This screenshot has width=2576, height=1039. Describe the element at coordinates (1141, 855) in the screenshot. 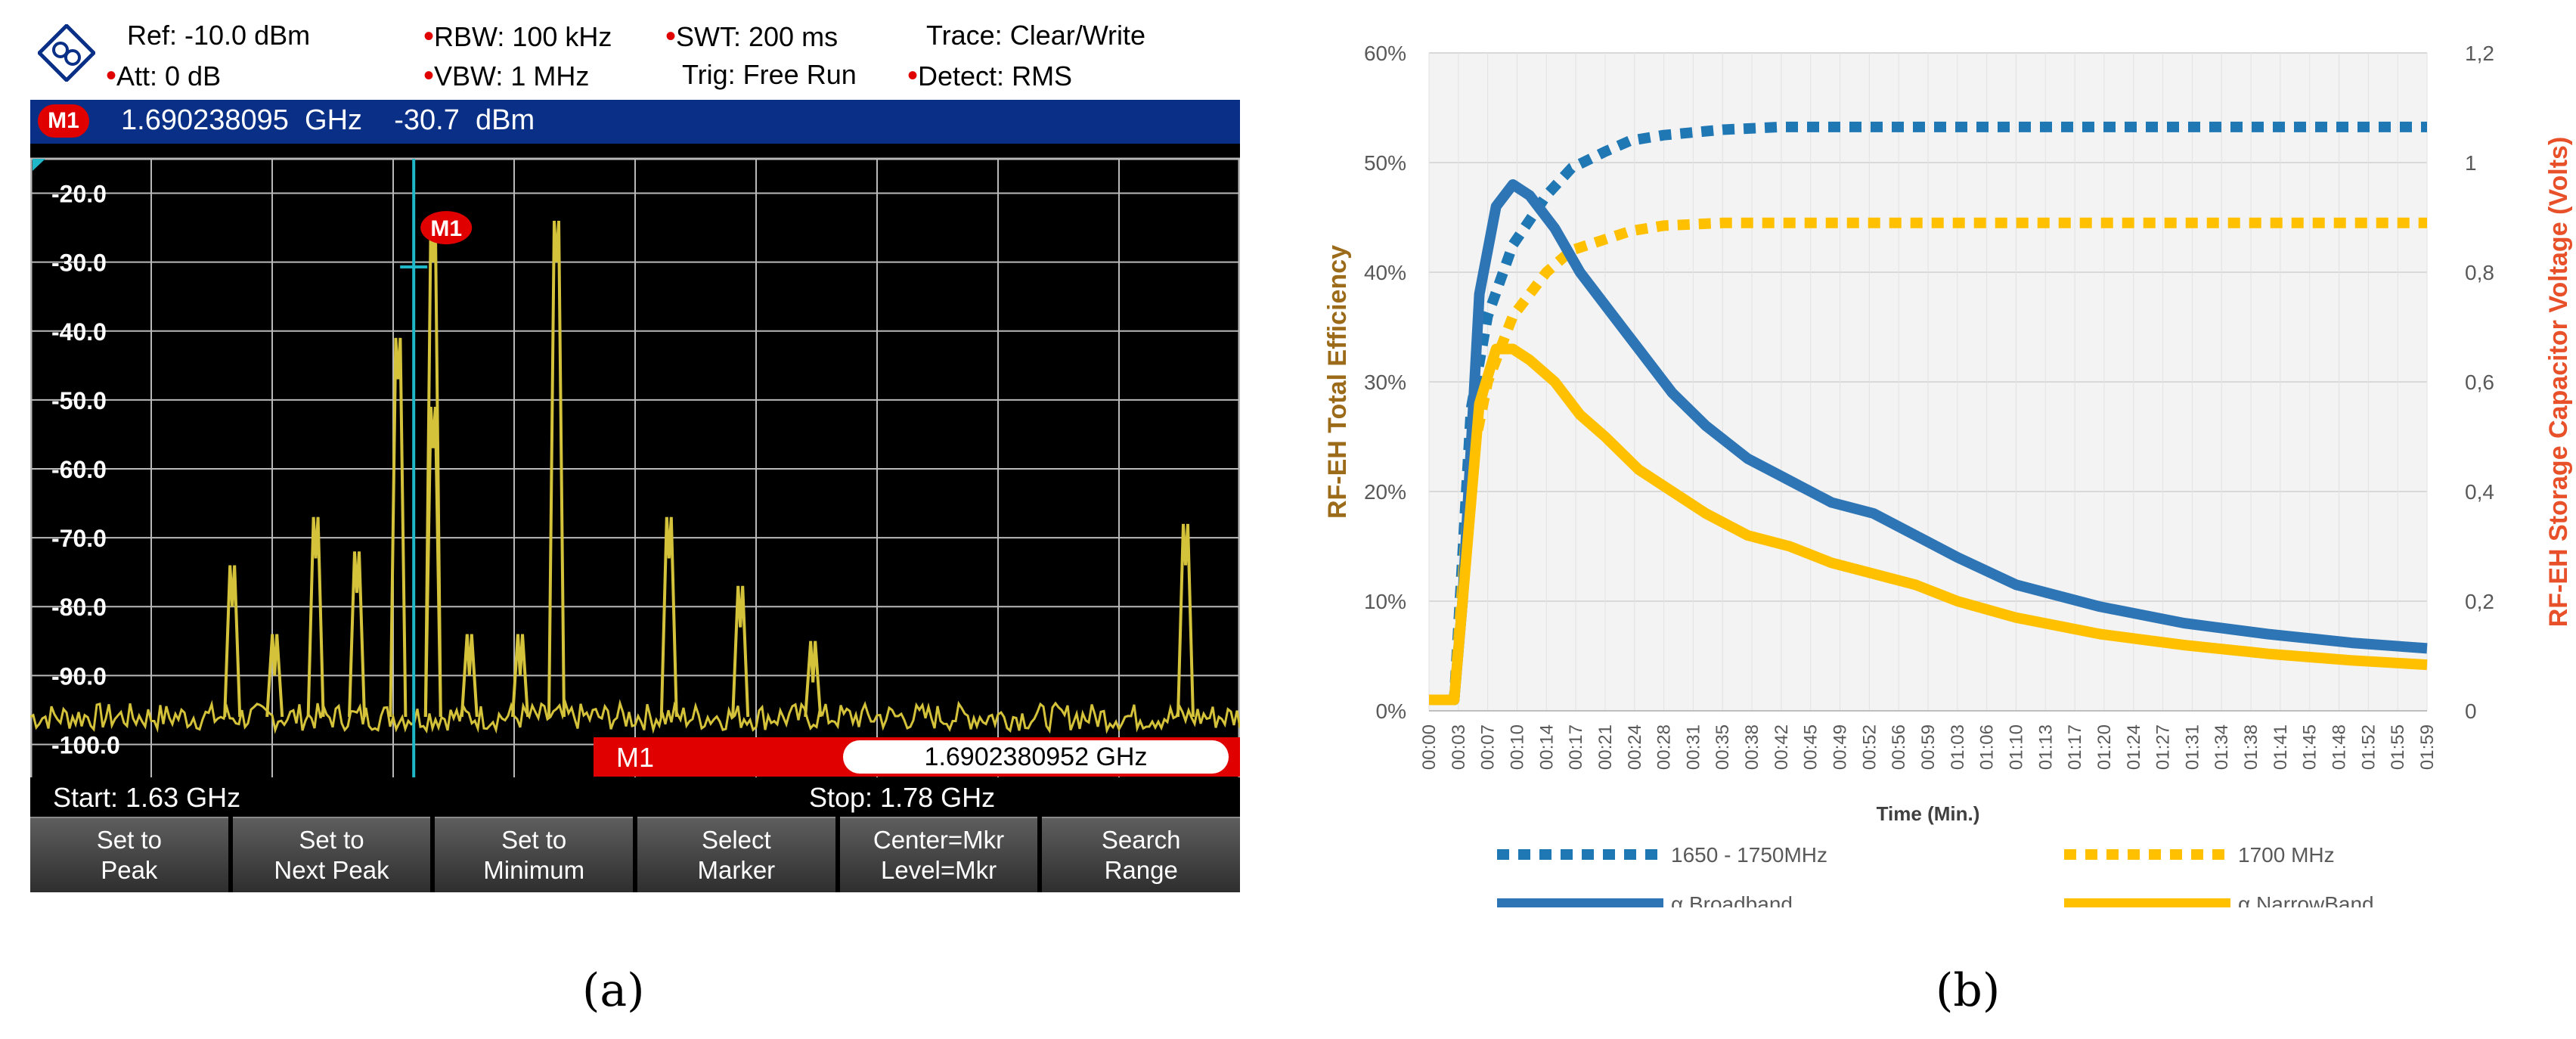

I see `search-range-button: Search Range` at that location.